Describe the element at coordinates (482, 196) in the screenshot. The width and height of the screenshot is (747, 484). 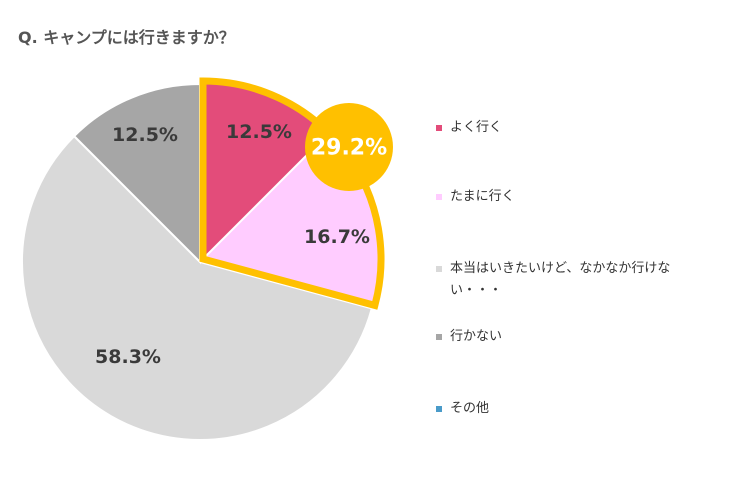
I see `legend-label: たまに行く` at that location.